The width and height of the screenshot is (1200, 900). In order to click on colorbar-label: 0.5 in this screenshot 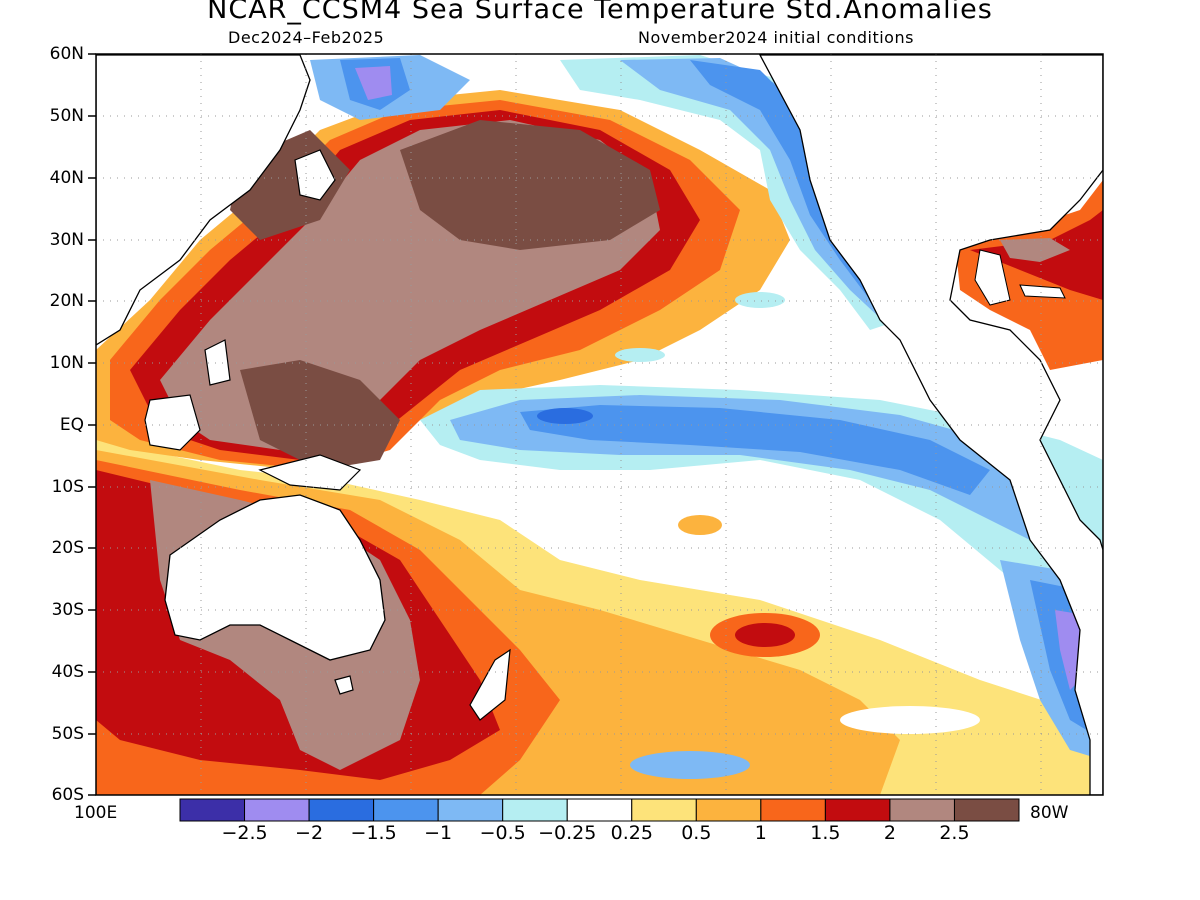, I will do `click(696, 833)`.